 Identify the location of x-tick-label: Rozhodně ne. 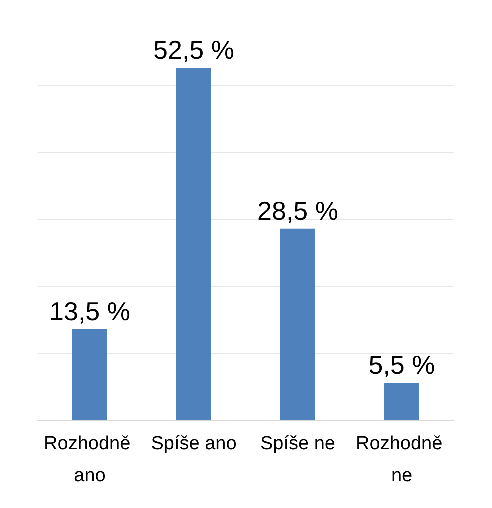
(402, 460).